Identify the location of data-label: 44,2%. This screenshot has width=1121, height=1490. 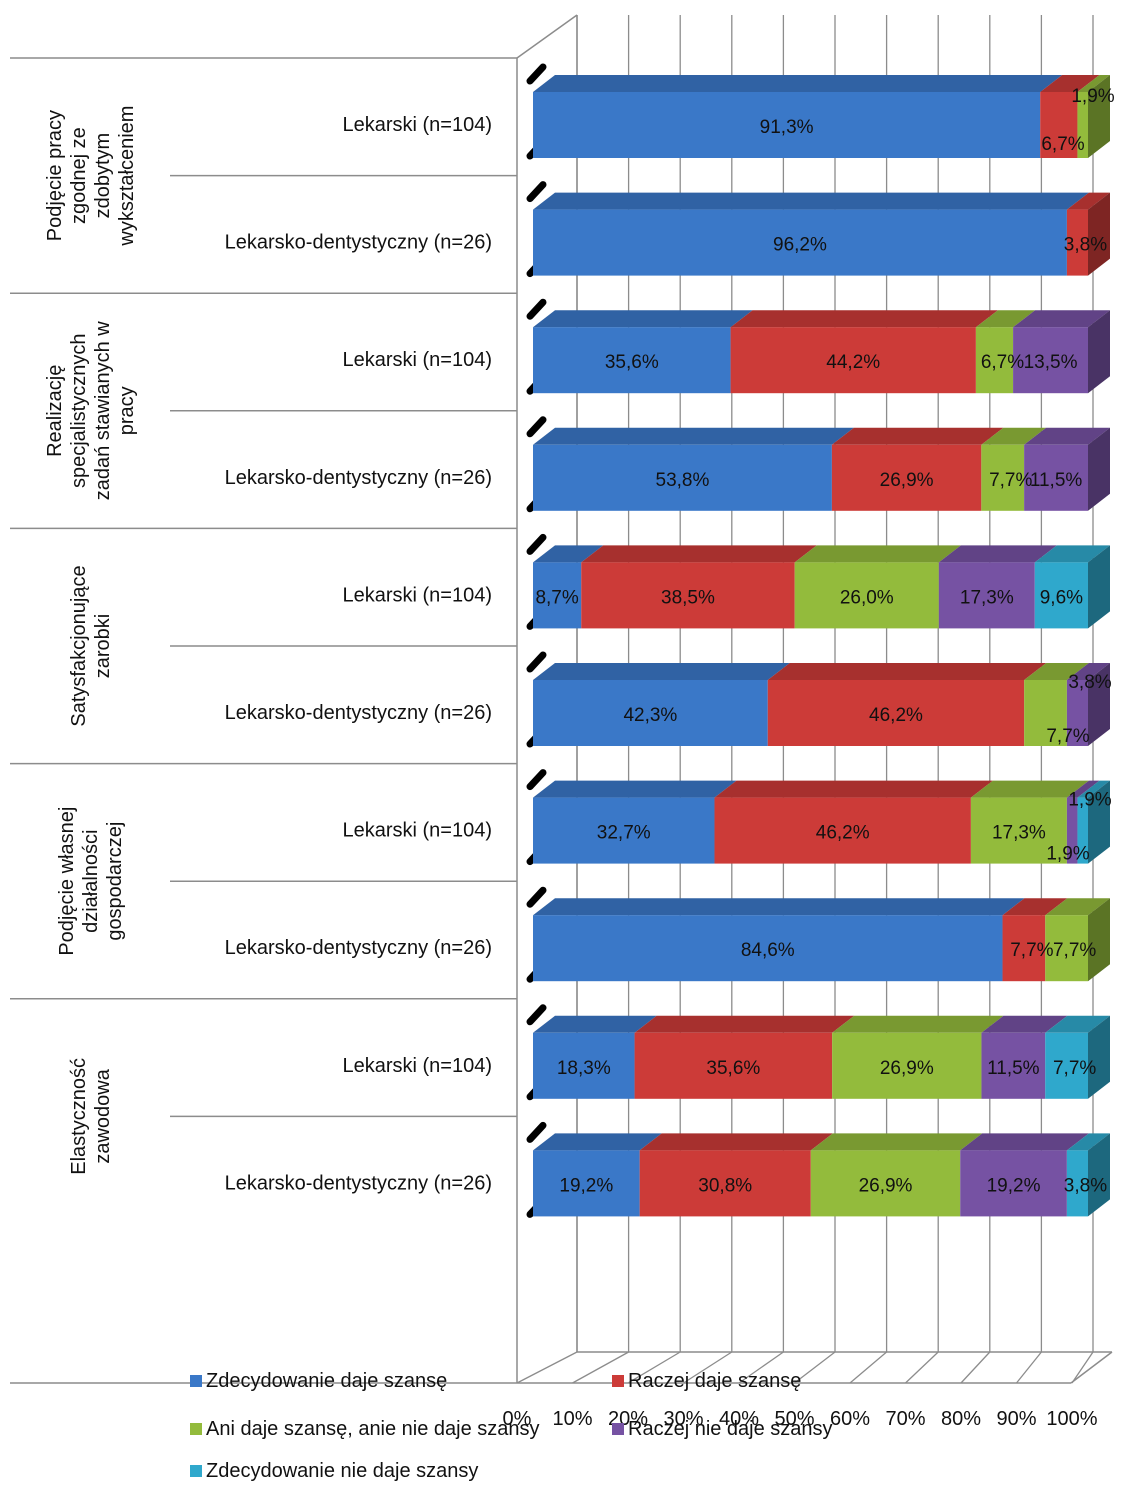
(853, 362).